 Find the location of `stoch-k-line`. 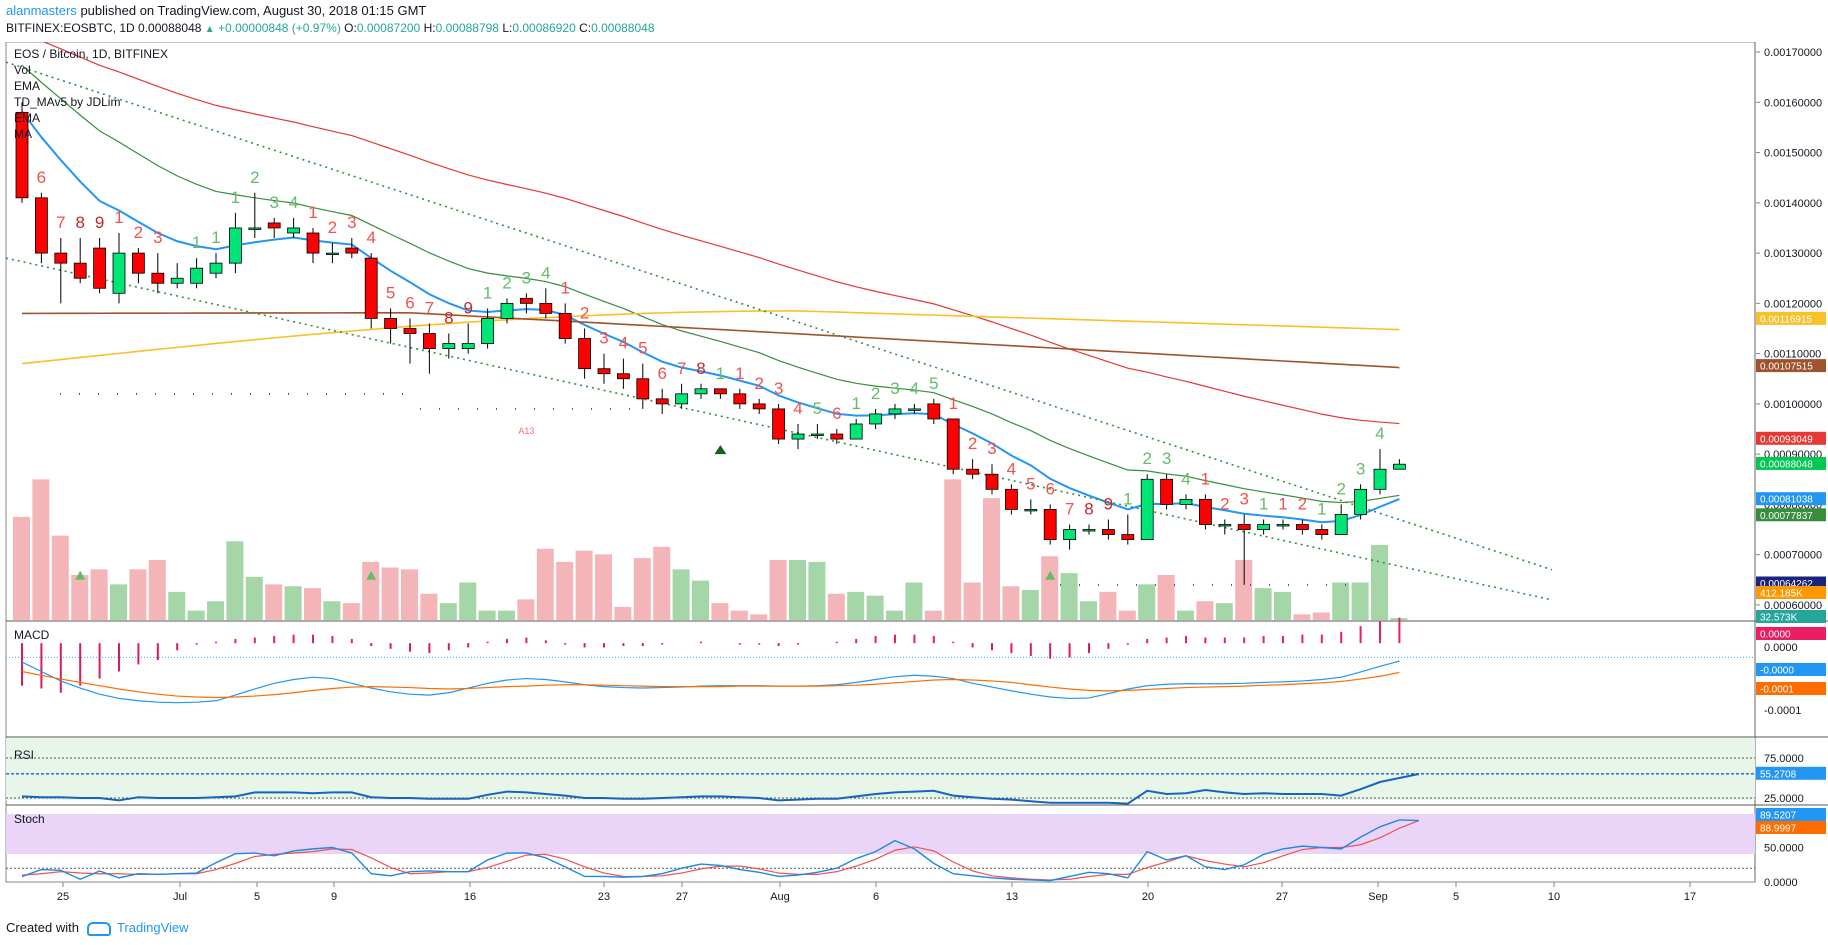

stoch-k-line is located at coordinates (720, 850).